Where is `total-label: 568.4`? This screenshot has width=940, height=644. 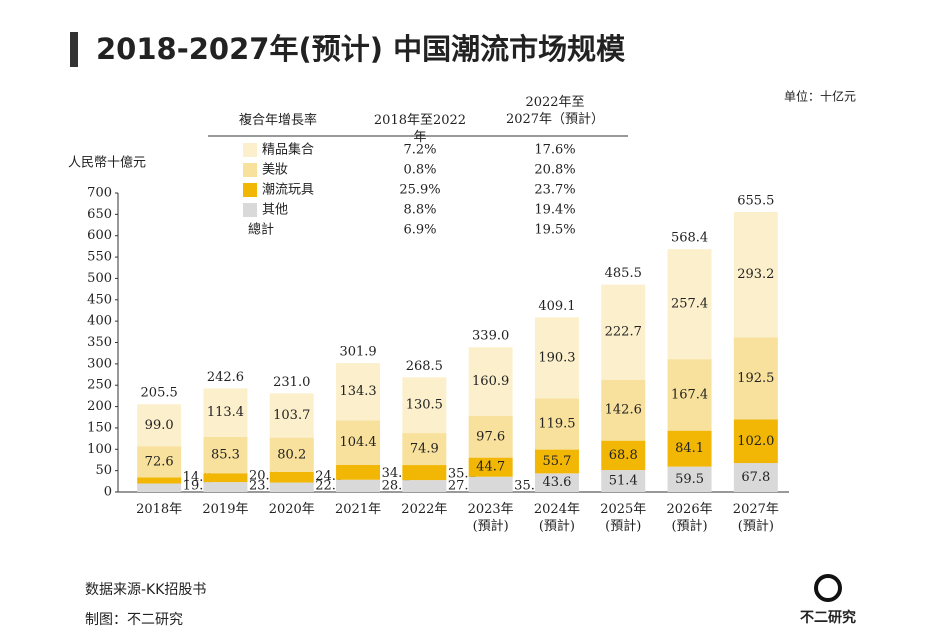
total-label: 568.4 is located at coordinates (689, 238).